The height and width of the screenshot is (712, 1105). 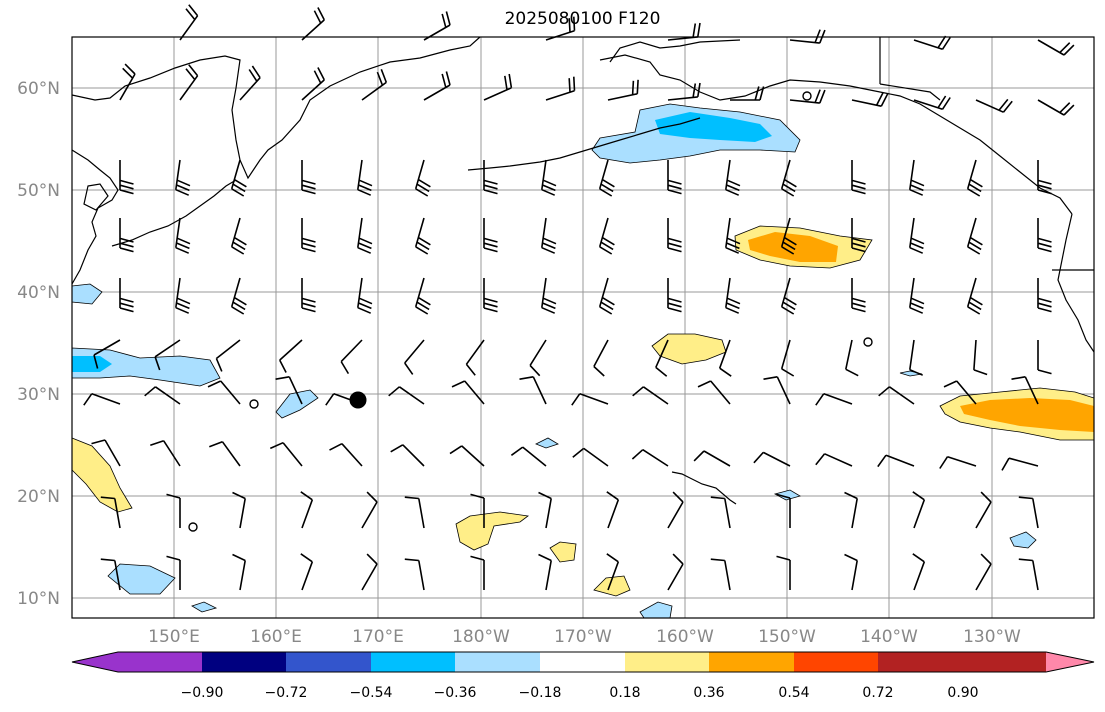 What do you see at coordinates (689, 349) in the screenshot?
I see `contour-160w-positive` at bounding box center [689, 349].